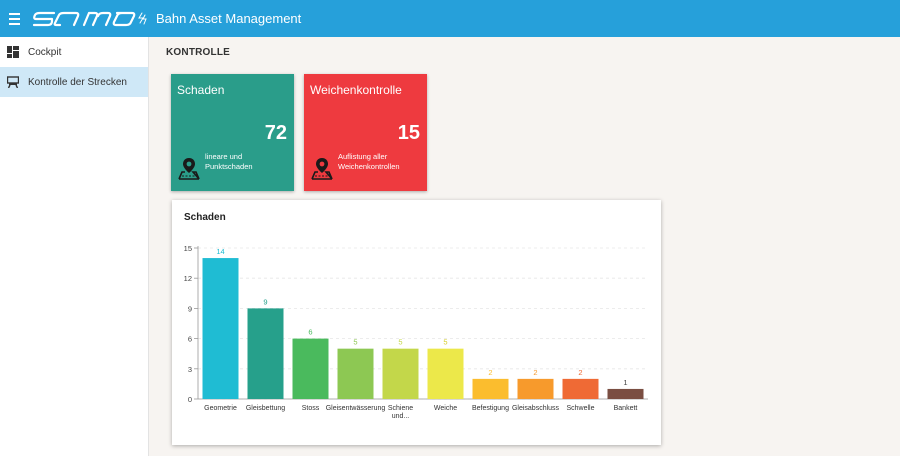 This screenshot has width=900, height=456. I want to click on card-count: 15, so click(408, 133).